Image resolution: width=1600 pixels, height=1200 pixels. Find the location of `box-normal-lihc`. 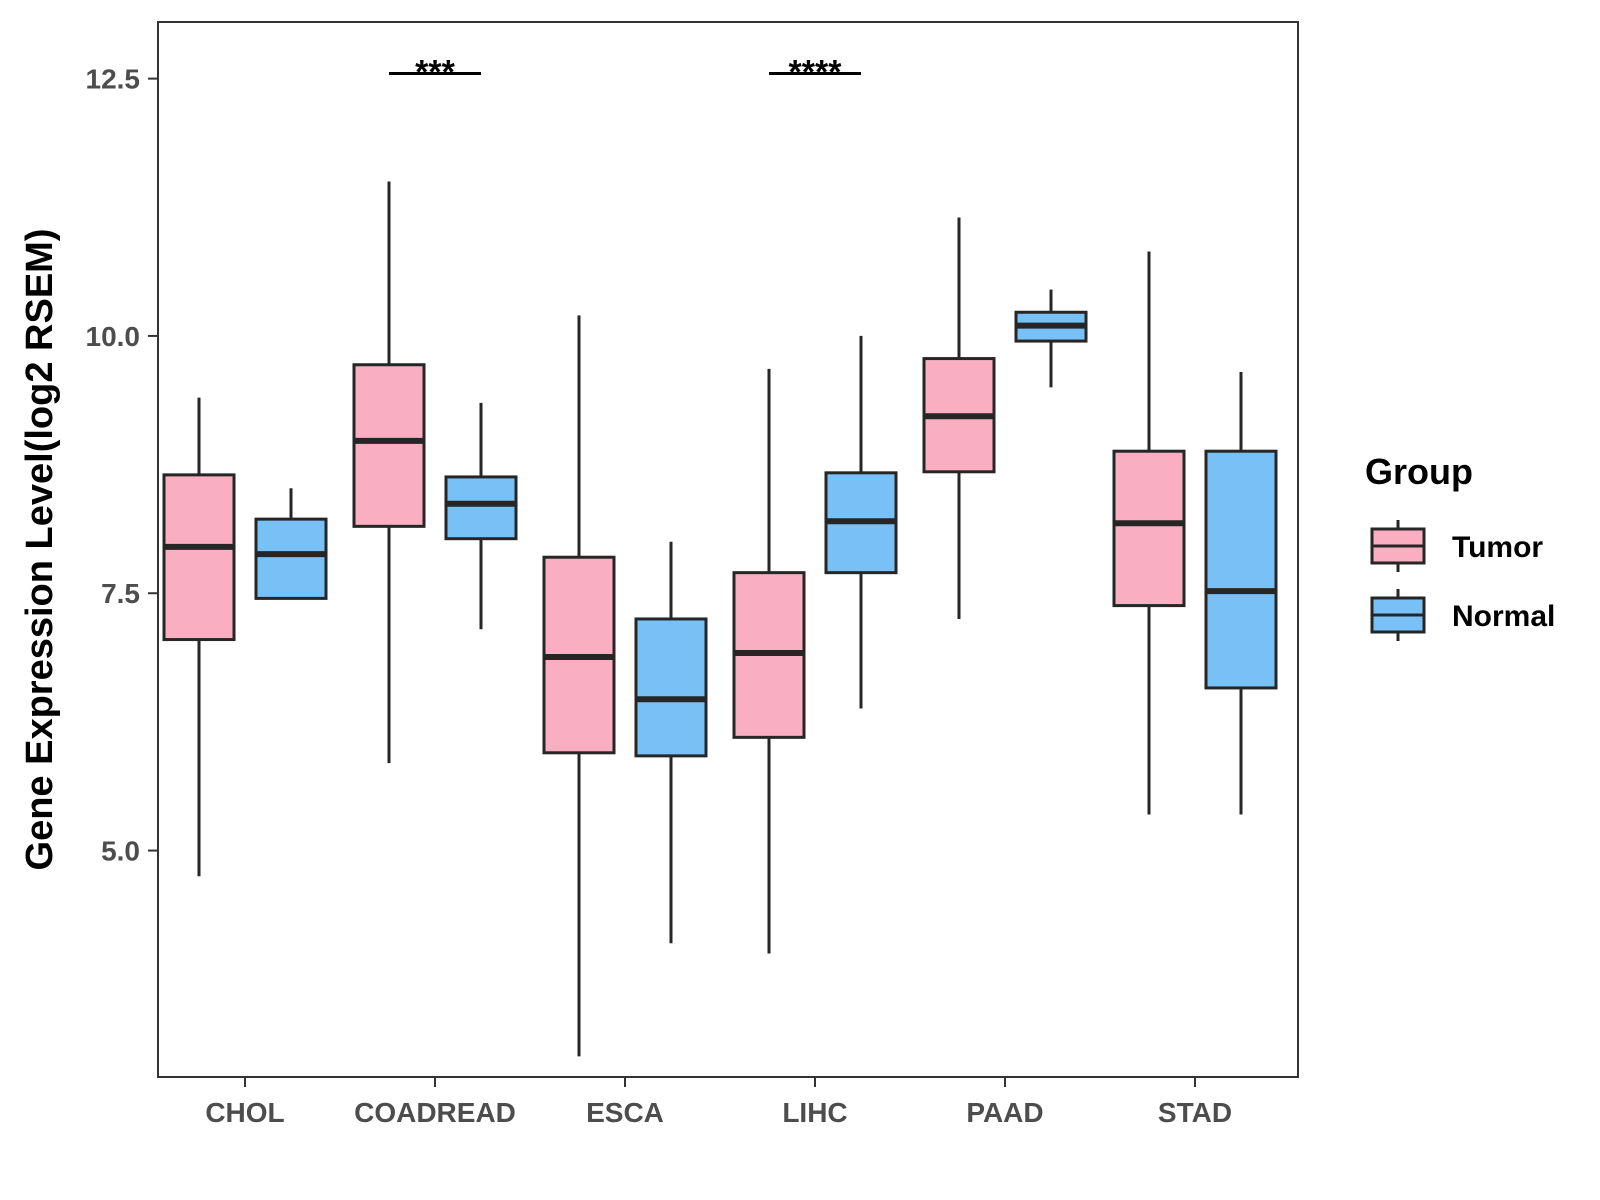

box-normal-lihc is located at coordinates (861, 522).